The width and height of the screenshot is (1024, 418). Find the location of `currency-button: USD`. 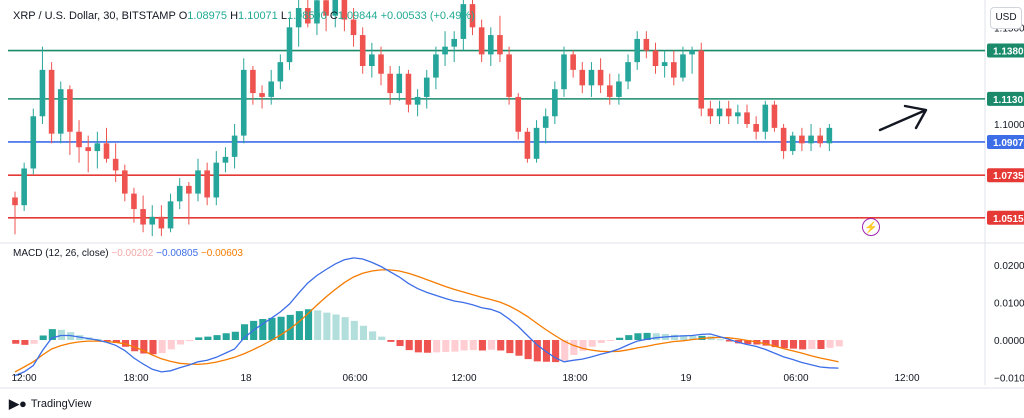

currency-button: USD is located at coordinates (1006, 18).